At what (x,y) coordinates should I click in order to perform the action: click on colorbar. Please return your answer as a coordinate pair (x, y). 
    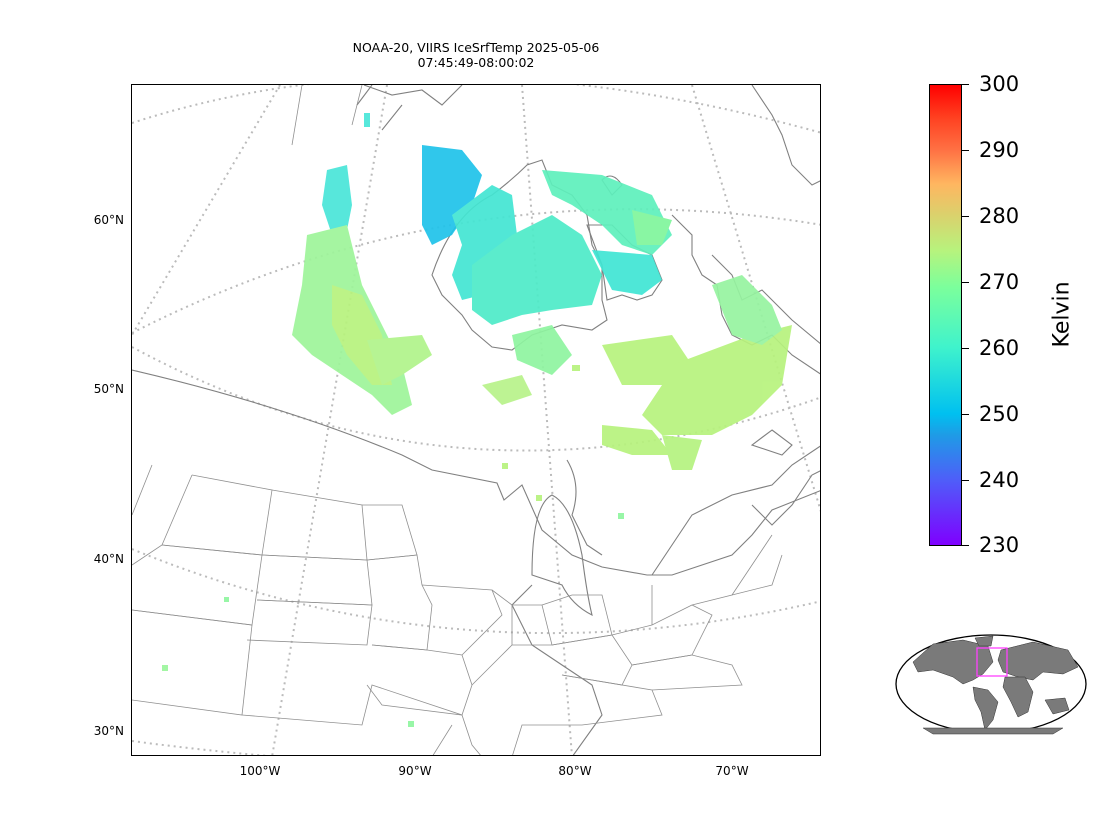
    Looking at the image, I should click on (945, 315).